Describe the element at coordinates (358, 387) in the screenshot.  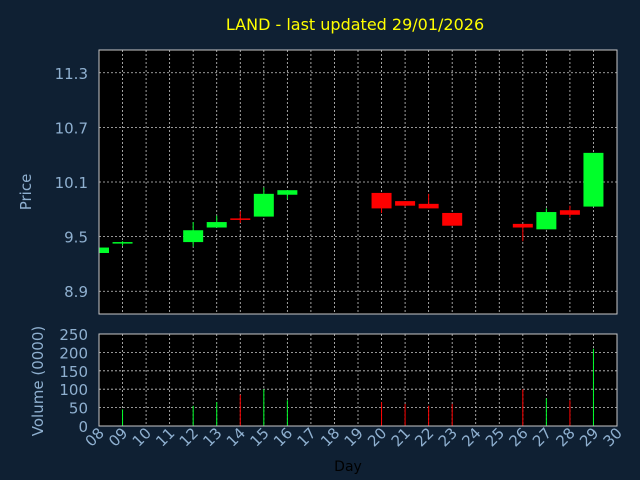
I see `volume-bars` at that location.